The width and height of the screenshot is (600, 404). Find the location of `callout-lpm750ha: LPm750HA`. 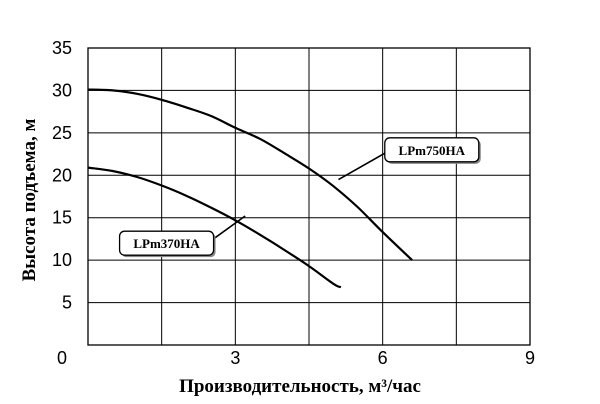

callout-lpm750ha: LPm750HA is located at coordinates (409, 159).